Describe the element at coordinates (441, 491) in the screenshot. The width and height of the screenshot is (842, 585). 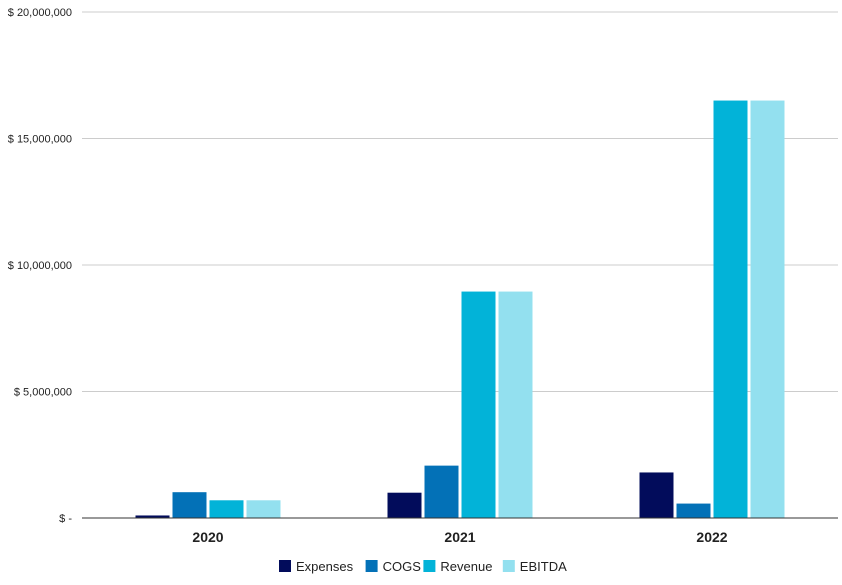
I see `bar-cogs-2021` at that location.